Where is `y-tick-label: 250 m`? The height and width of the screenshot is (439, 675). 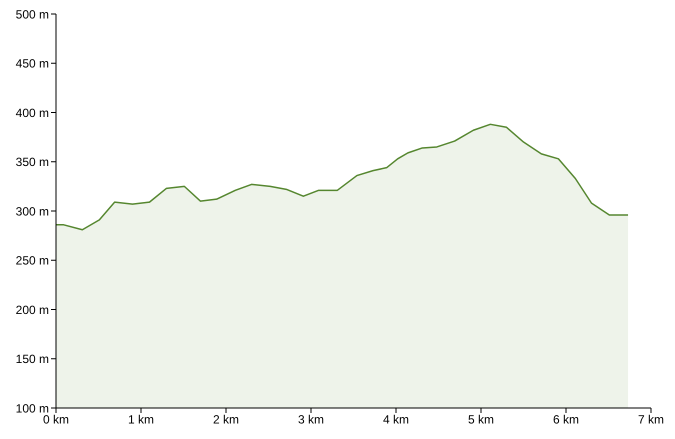
y-tick-label: 250 m is located at coordinates (32, 261).